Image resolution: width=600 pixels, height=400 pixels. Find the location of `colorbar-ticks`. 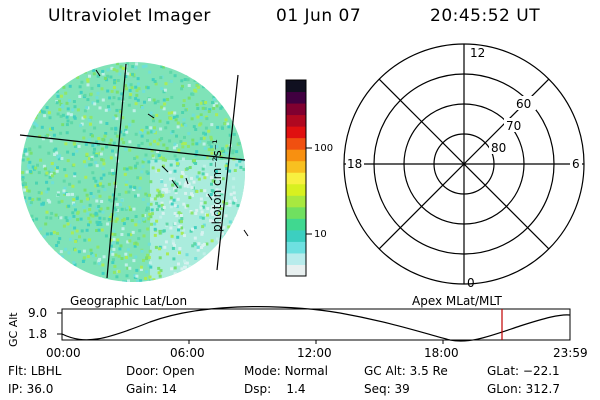

colorbar-ticks is located at coordinates (309, 191).